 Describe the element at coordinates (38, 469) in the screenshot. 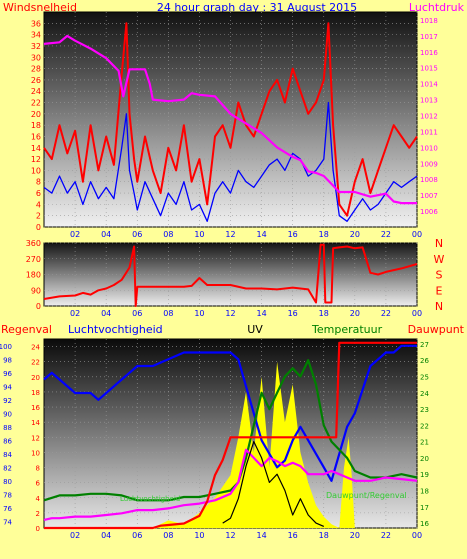

I see `rain-y-tick-label: 8` at that location.